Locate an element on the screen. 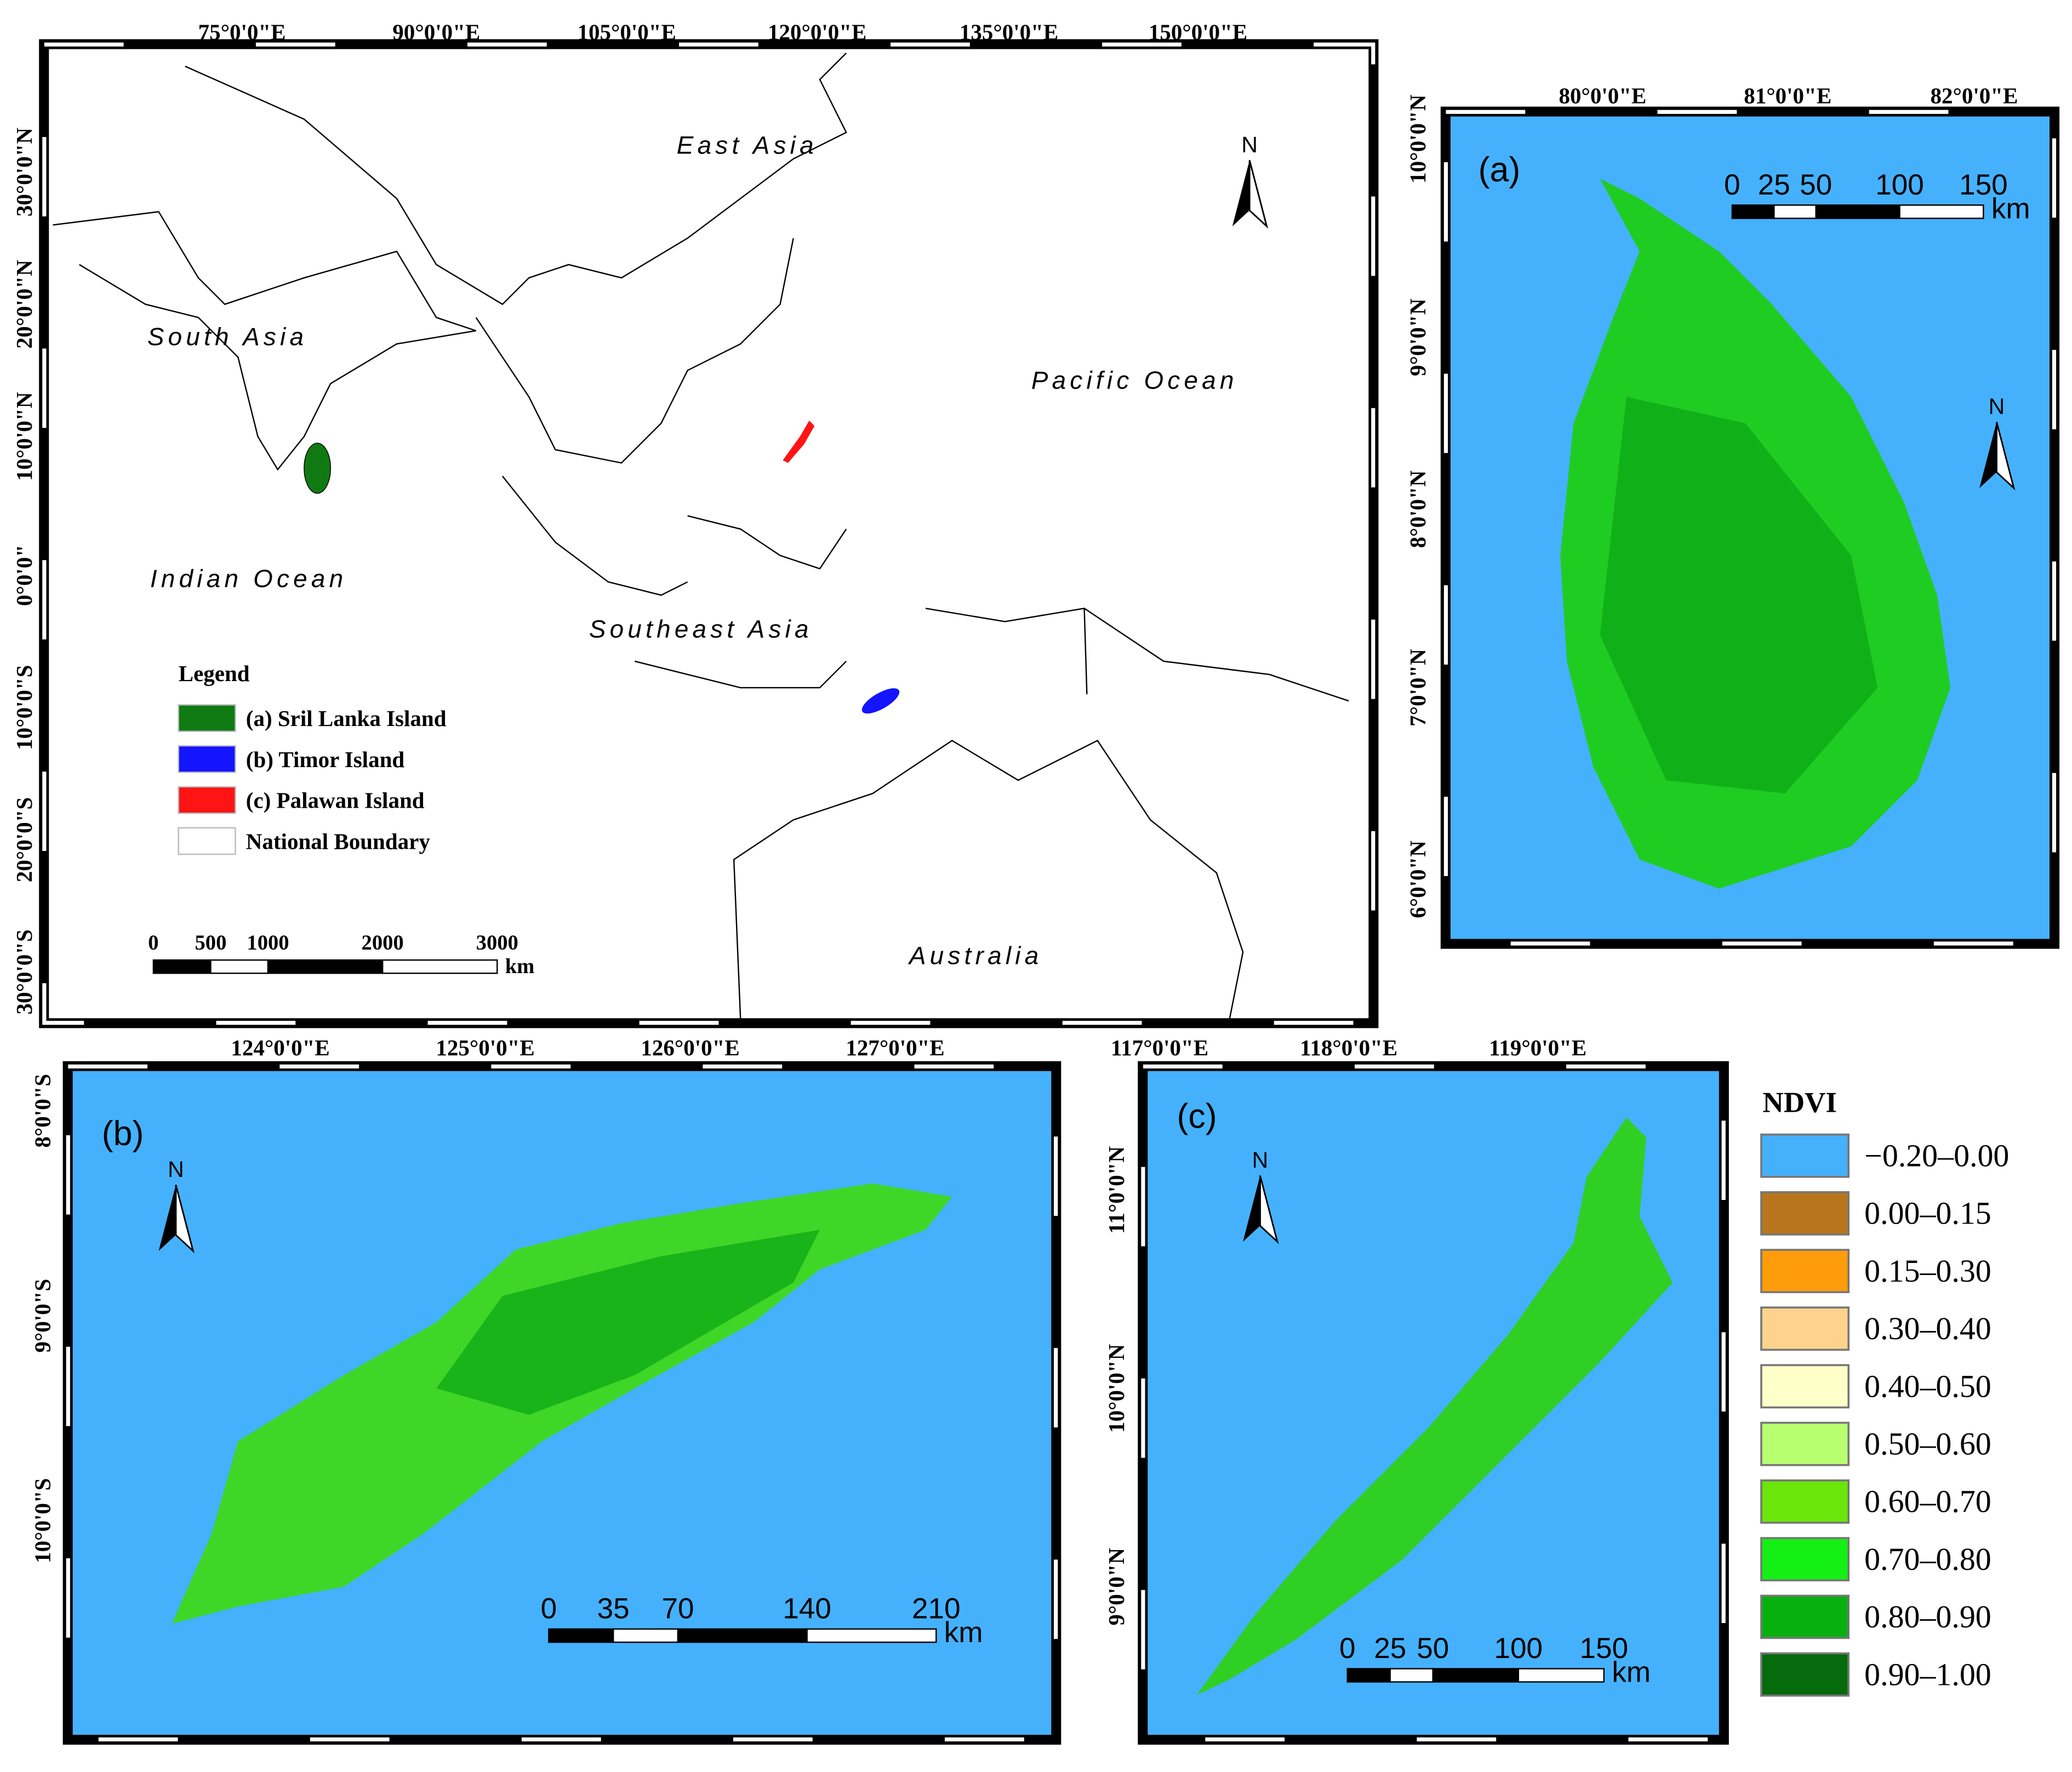 This screenshot has width=2072, height=1772. latitude-label: 7°0'0"N is located at coordinates (1417, 688).